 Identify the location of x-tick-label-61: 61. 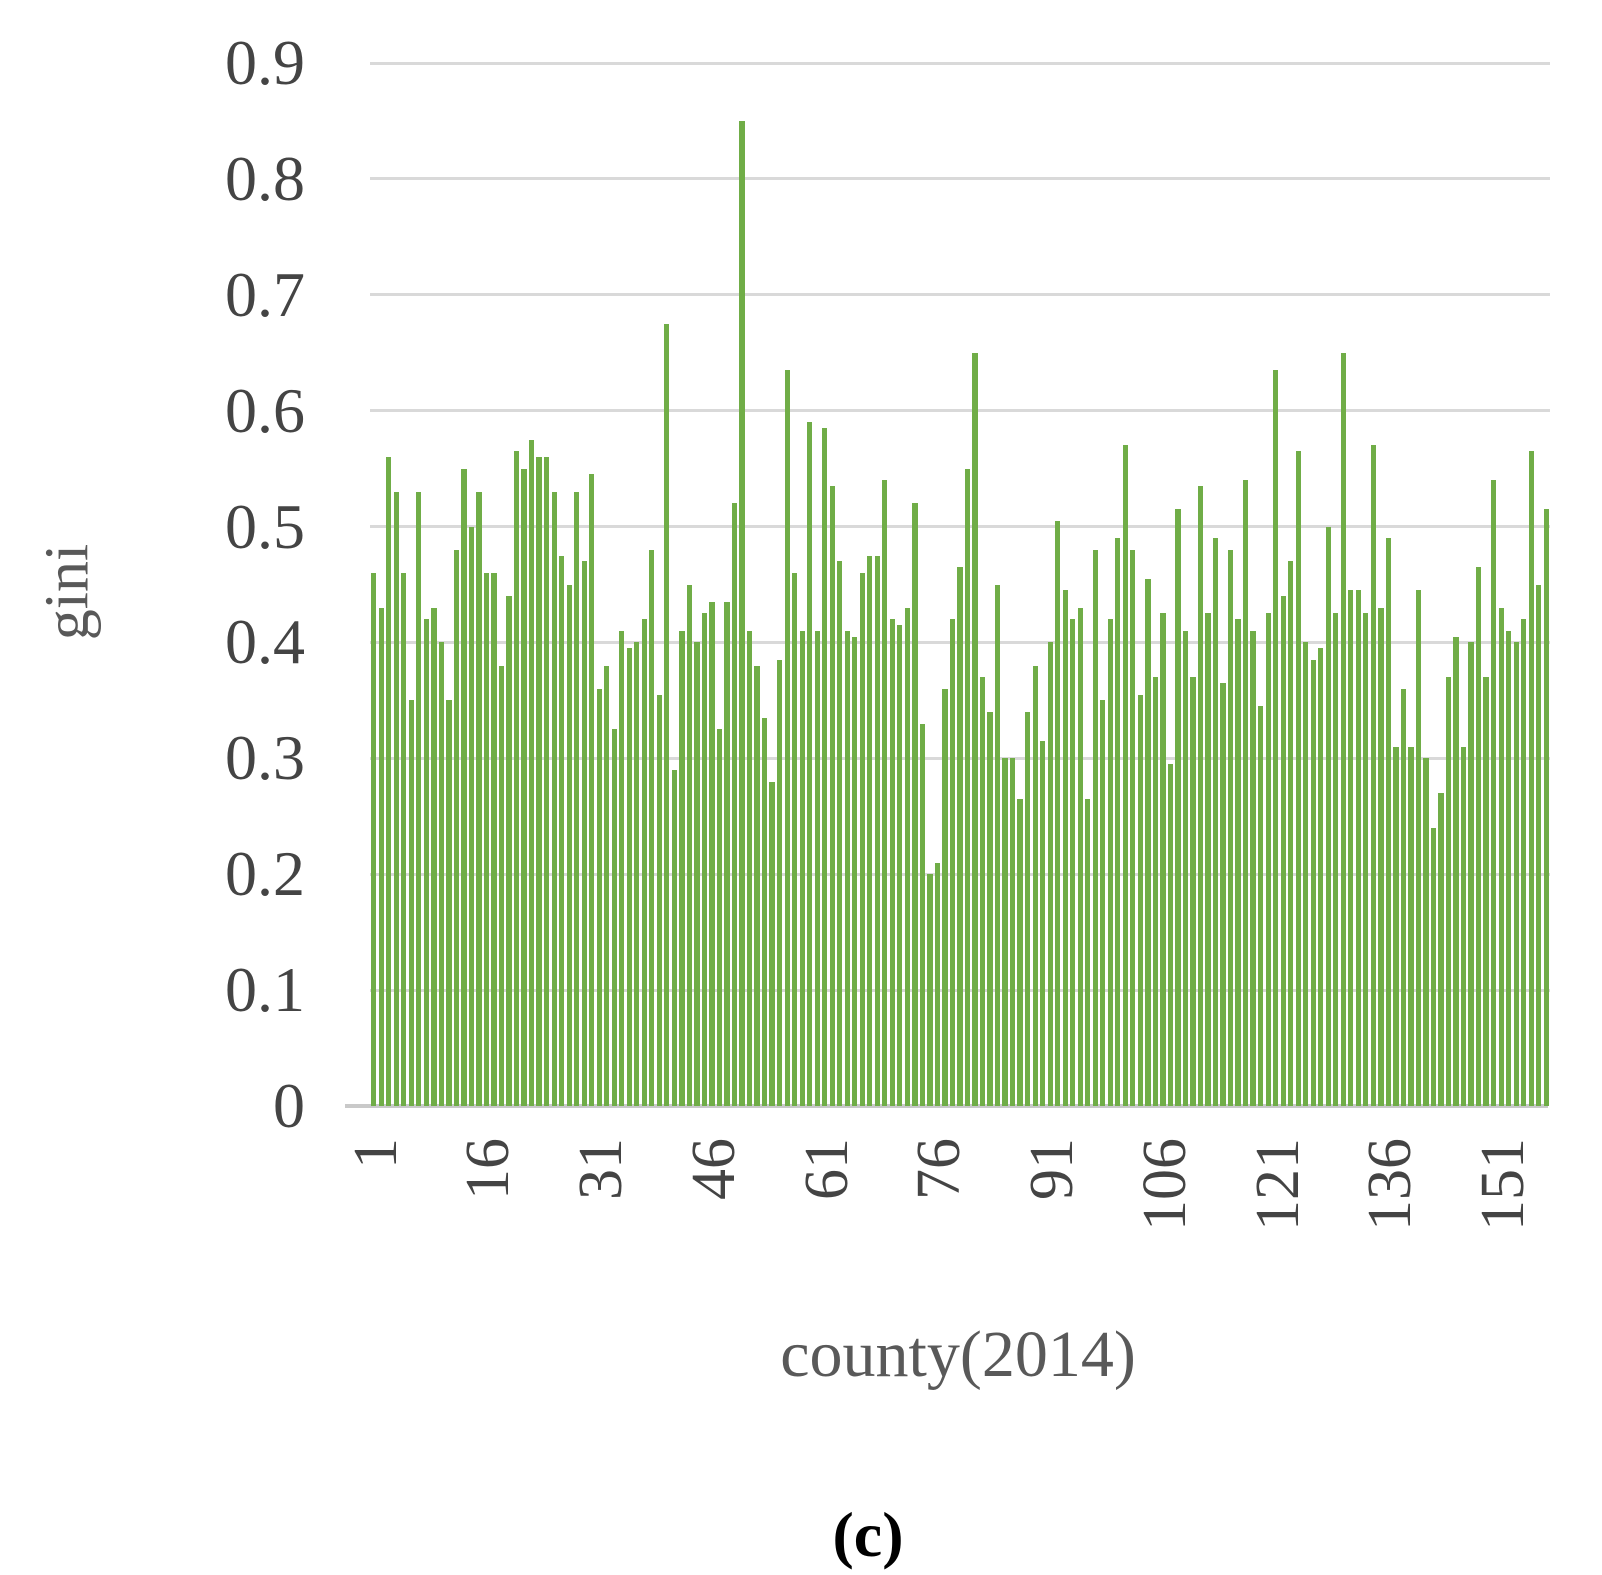
(826, 1169).